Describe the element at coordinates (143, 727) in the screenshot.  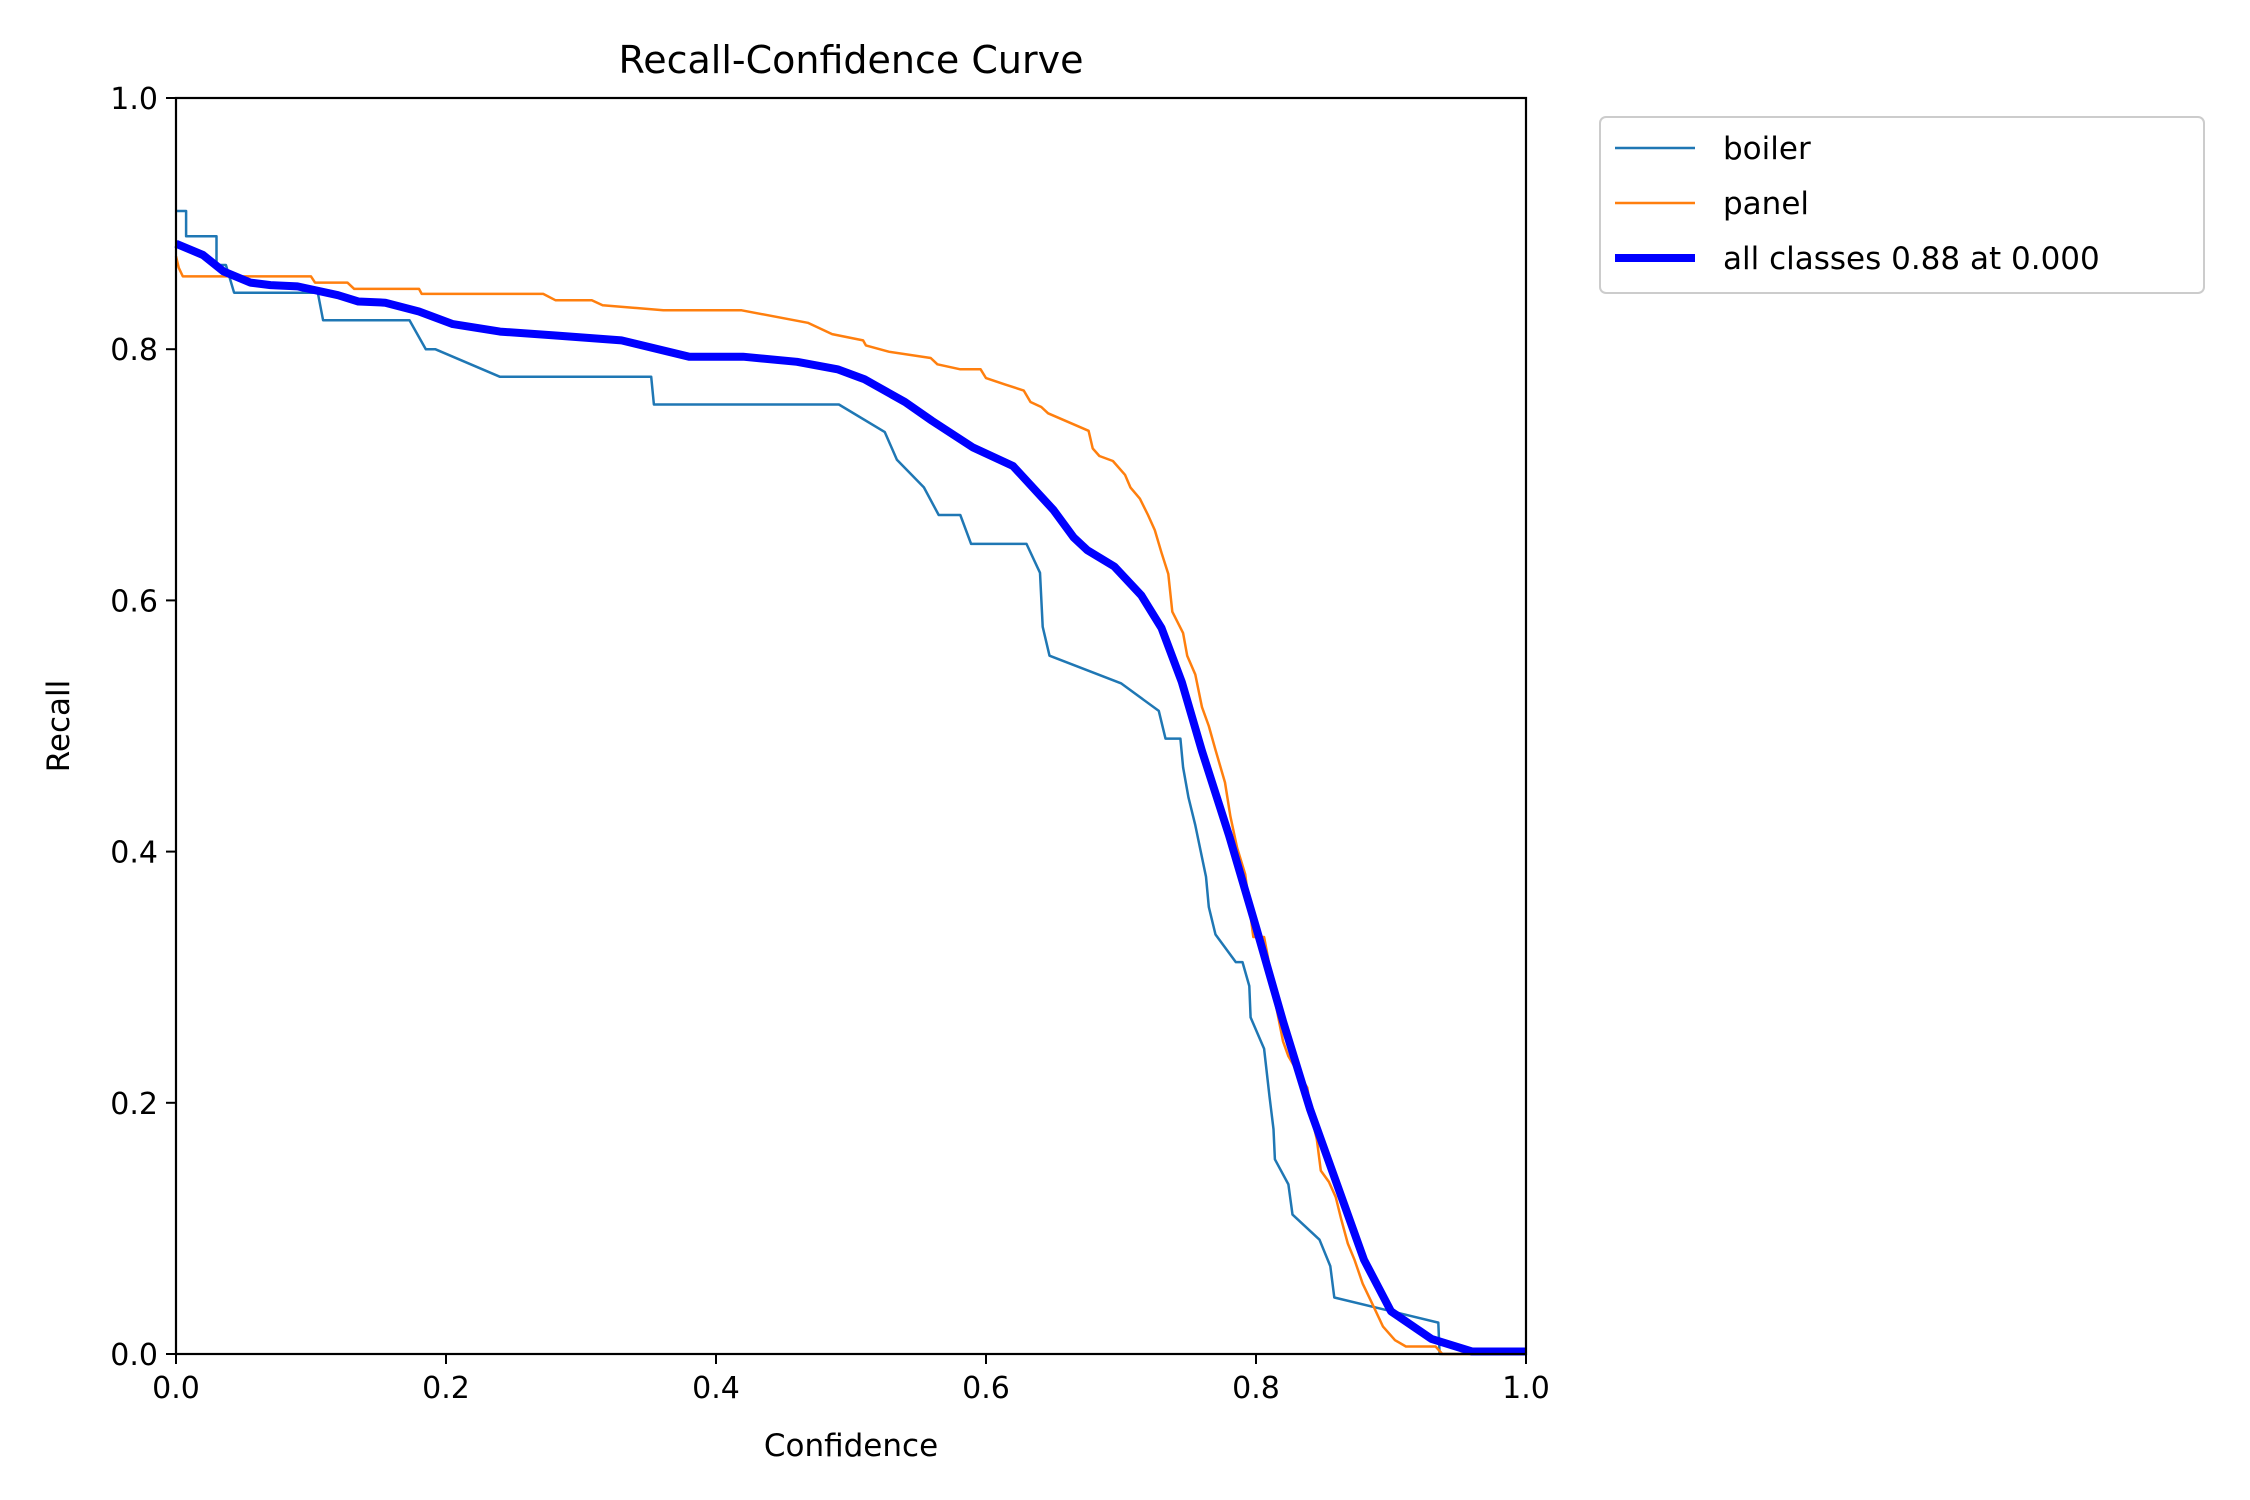
I see `y-axis-ticks: 0.0 0.2 0.4 0.6 0.8 1.0` at that location.